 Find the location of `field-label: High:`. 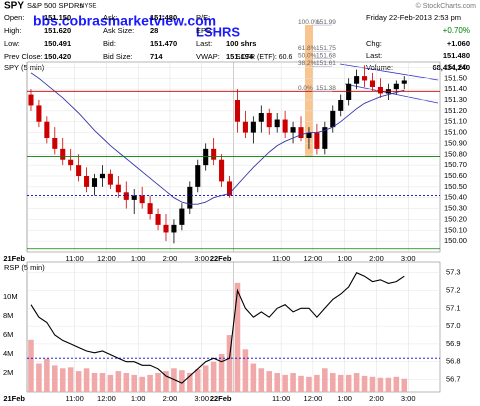

field-label: High: is located at coordinates (13, 30).